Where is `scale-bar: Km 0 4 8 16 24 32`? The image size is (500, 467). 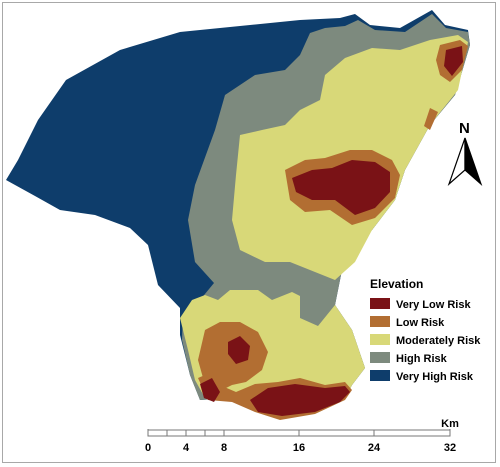
scale-bar: Km 0 4 8 16 24 32 is located at coordinates (302, 436).